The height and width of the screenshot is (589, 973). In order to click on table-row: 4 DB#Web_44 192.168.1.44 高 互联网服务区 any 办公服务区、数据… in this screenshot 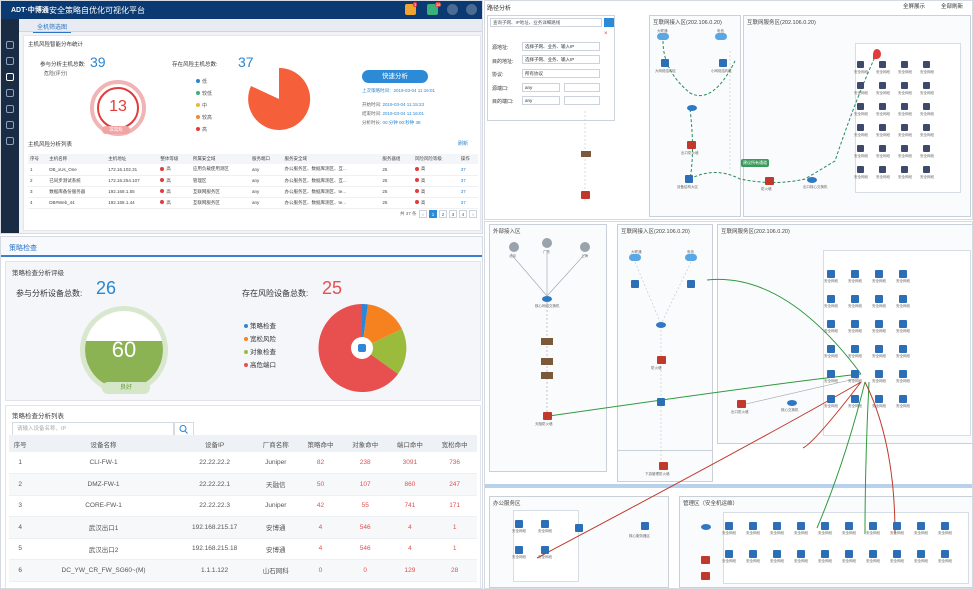, I will do `click(253, 203)`.